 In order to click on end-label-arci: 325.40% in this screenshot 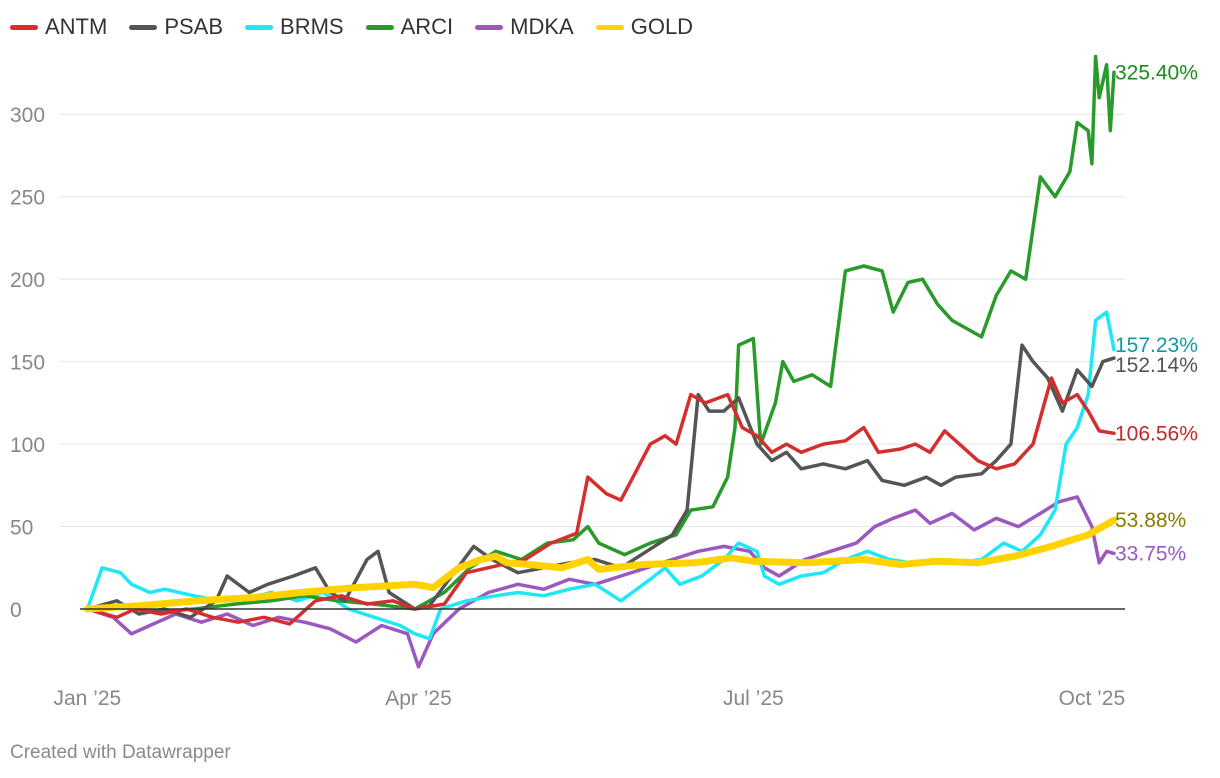, I will do `click(1156, 72)`.